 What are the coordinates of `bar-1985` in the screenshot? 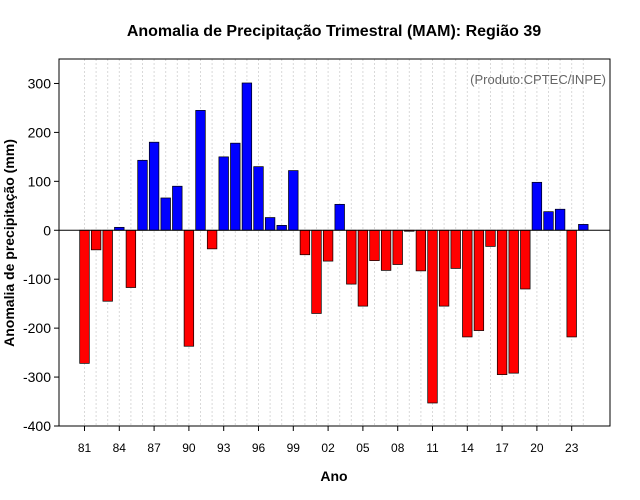 It's located at (131, 258).